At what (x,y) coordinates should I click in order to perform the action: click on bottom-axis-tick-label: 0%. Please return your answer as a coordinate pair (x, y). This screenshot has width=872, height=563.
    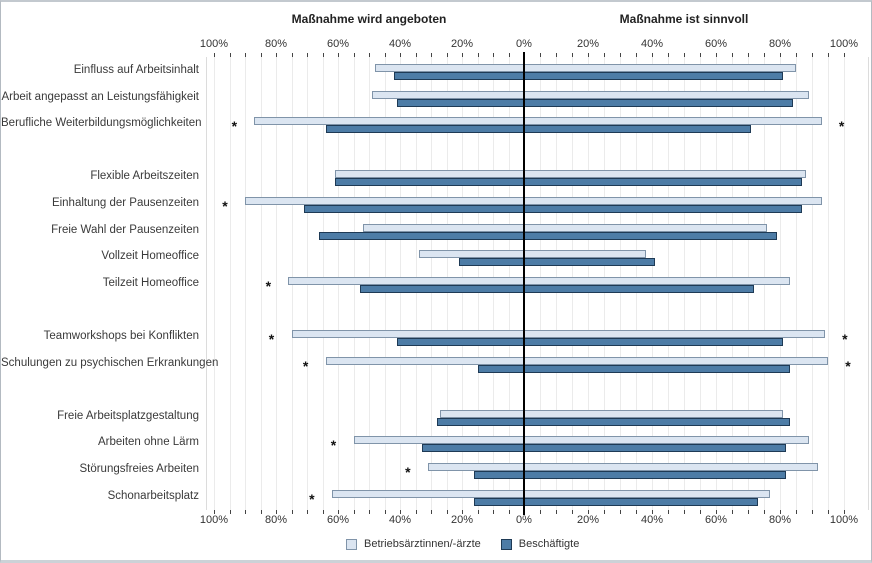
    Looking at the image, I should click on (524, 520).